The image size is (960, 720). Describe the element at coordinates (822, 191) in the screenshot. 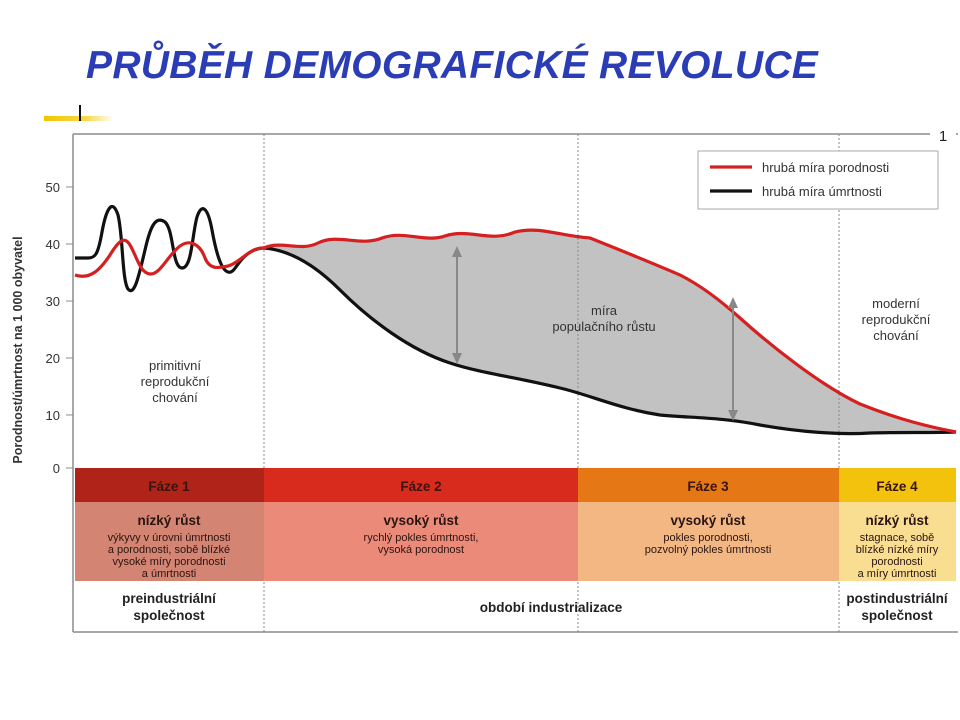

I see `legend-death-label: hrubá míra úmrtnosti` at that location.